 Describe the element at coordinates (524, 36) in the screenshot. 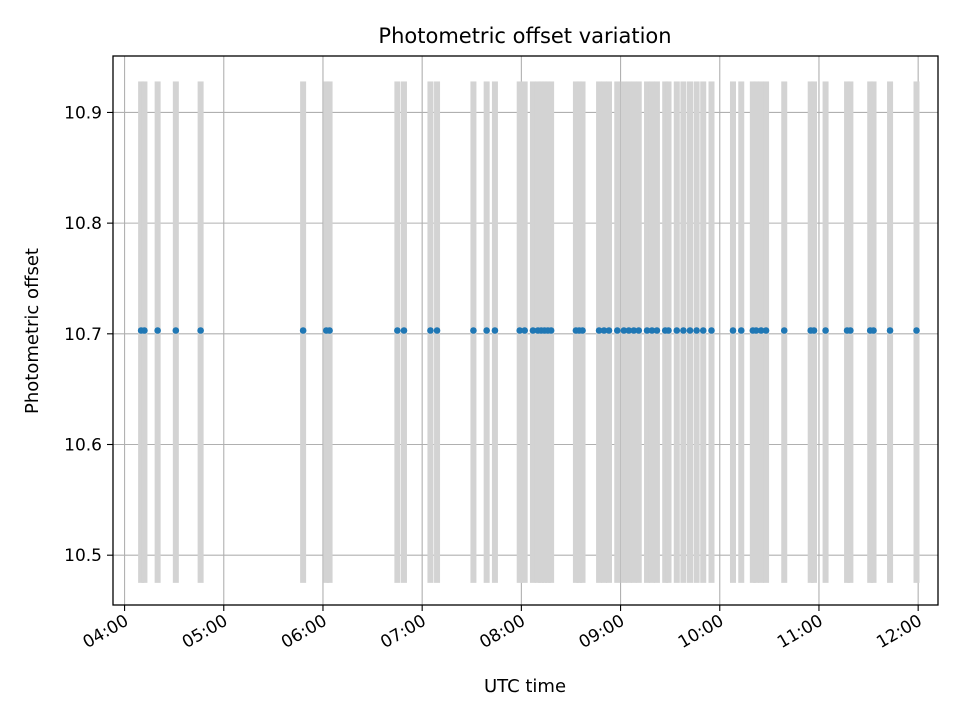

I see `chart-title: Photometric offset variation` at that location.